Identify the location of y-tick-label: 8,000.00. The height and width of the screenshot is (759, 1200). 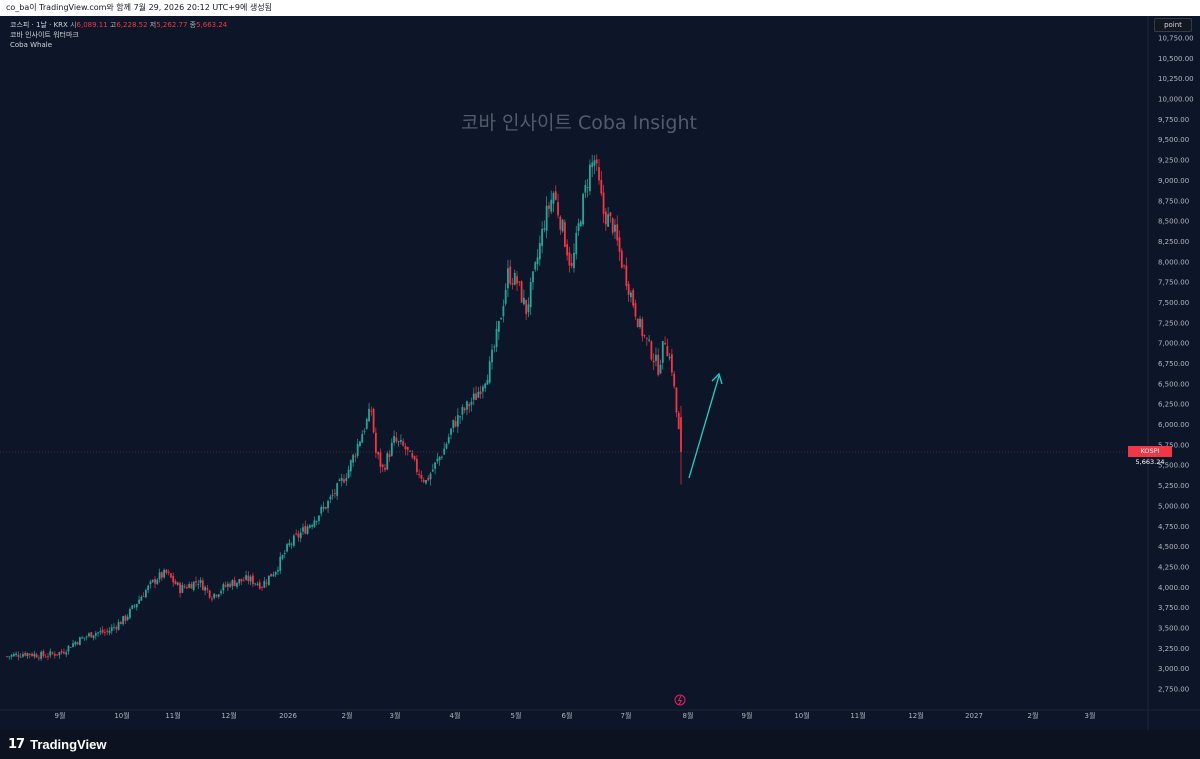
(1173, 262).